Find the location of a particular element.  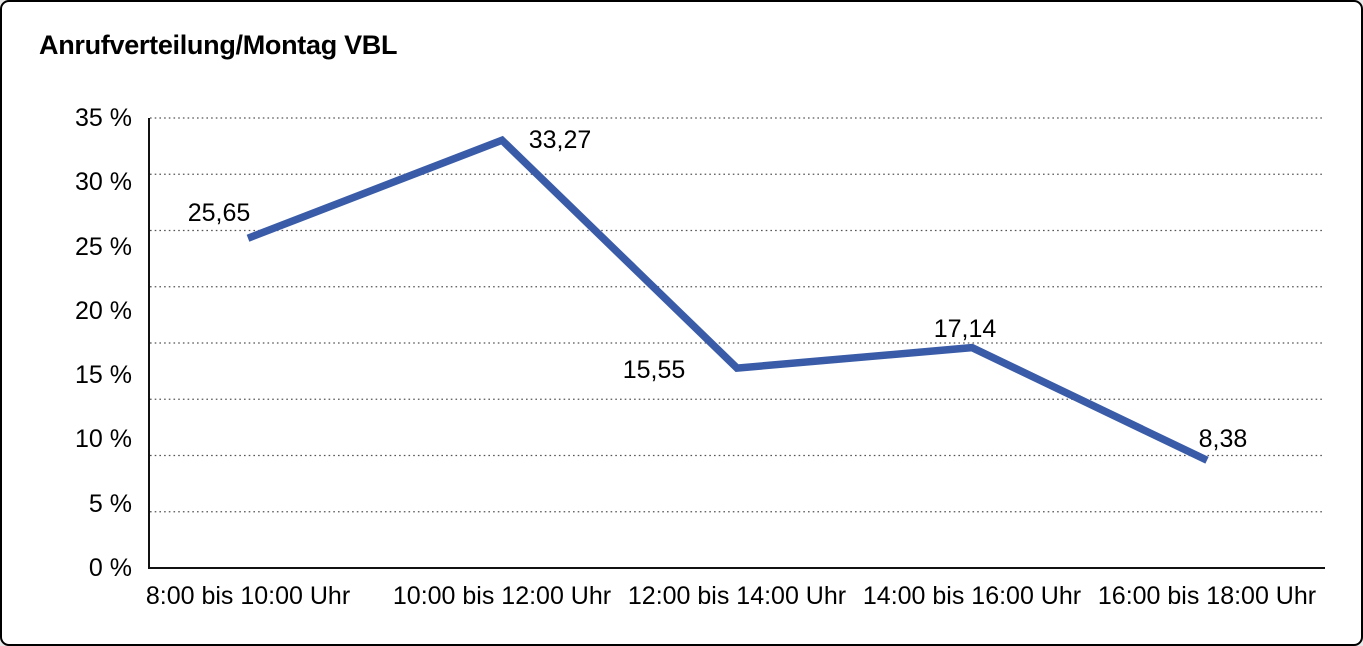

data-point-label: 17,14 is located at coordinates (965, 328).